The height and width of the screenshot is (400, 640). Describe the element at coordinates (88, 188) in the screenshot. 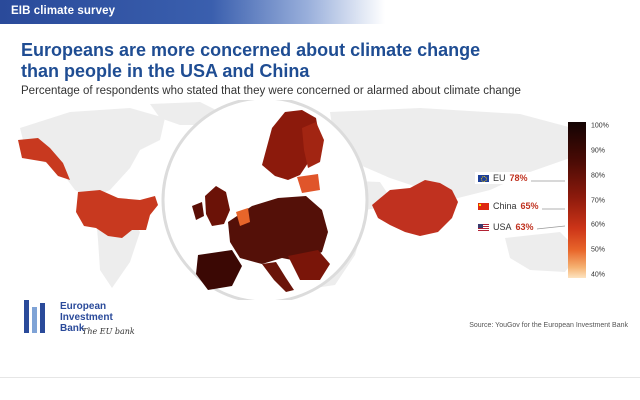

I see `usa-shape` at that location.